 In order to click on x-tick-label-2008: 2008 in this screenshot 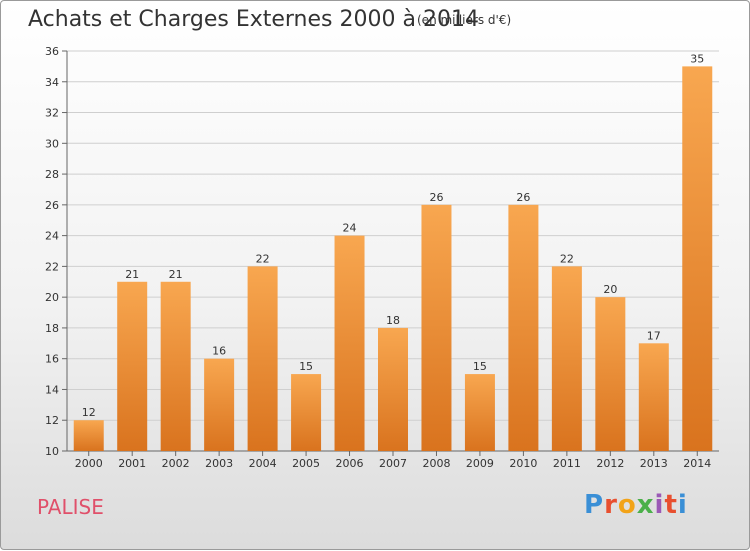, I will do `click(436, 463)`.